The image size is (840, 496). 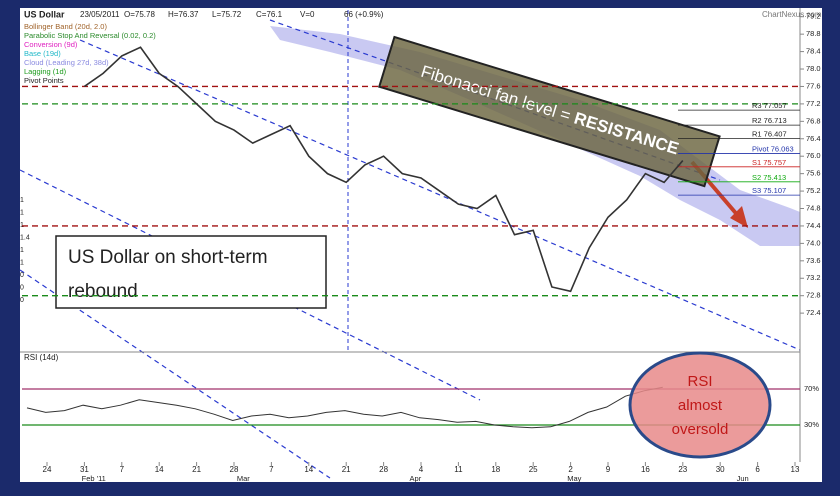 I want to click on month-label: May, so click(x=574, y=478).